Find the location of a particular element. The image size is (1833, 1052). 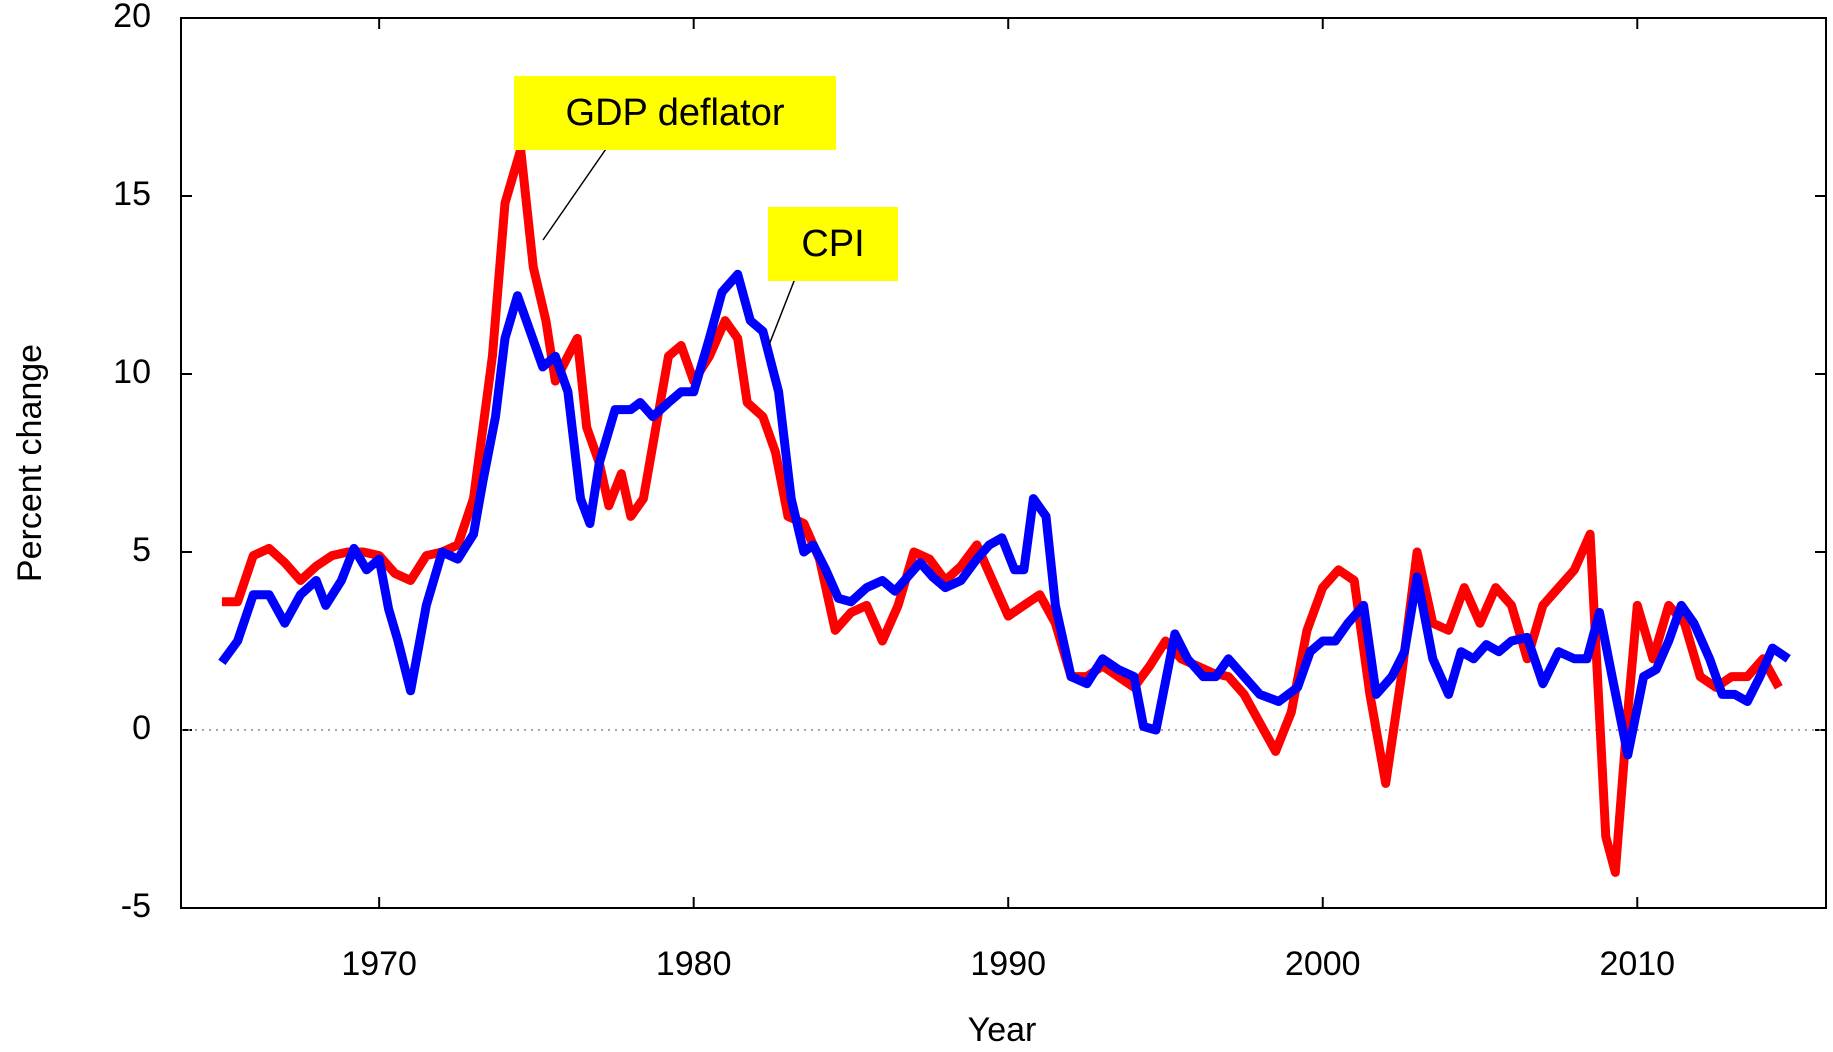

x-axis-label: Year is located at coordinates (1002, 1030).